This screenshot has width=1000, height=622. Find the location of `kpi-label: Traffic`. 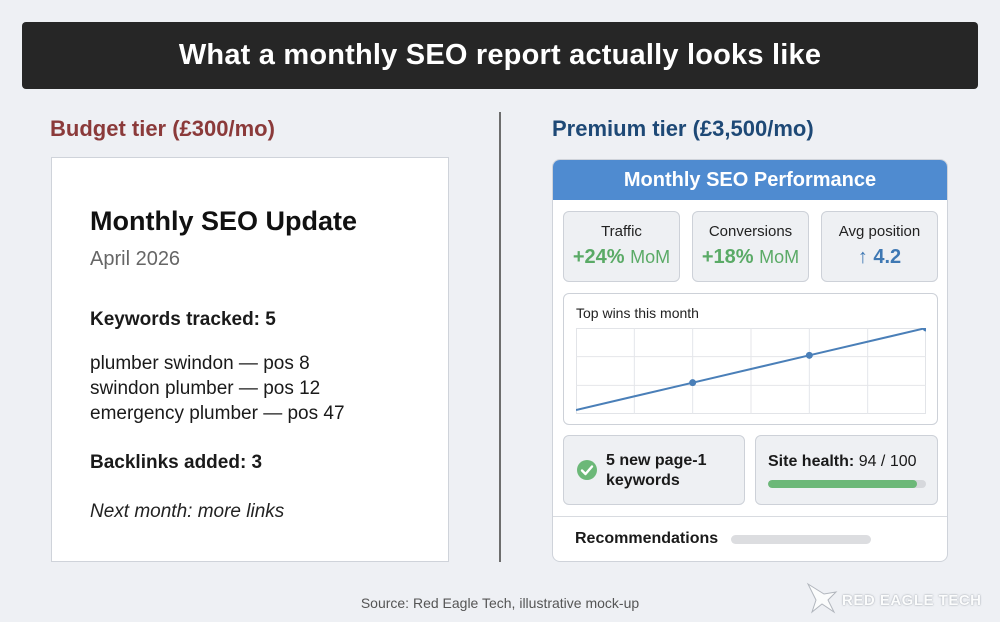

kpi-label: Traffic is located at coordinates (621, 231).